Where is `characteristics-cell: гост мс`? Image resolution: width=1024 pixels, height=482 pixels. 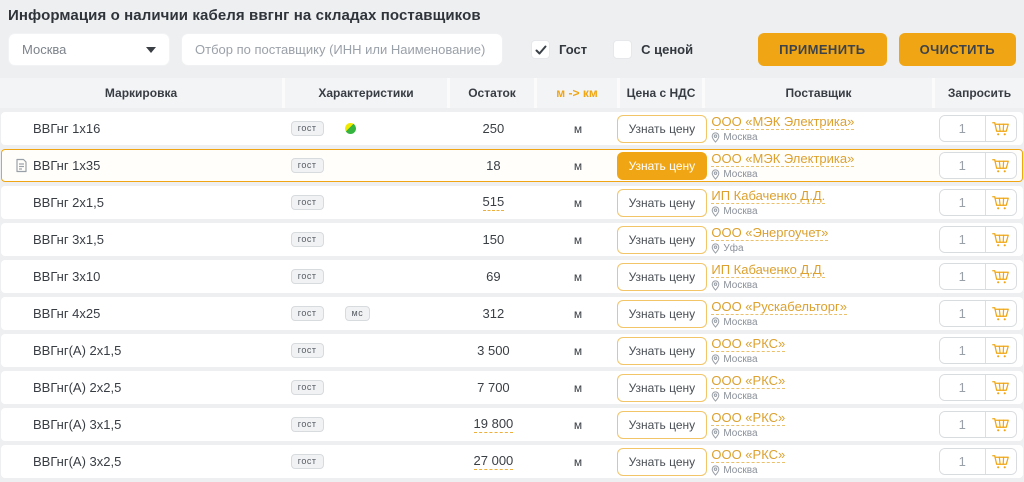
characteristics-cell: гост мс is located at coordinates (368, 313).